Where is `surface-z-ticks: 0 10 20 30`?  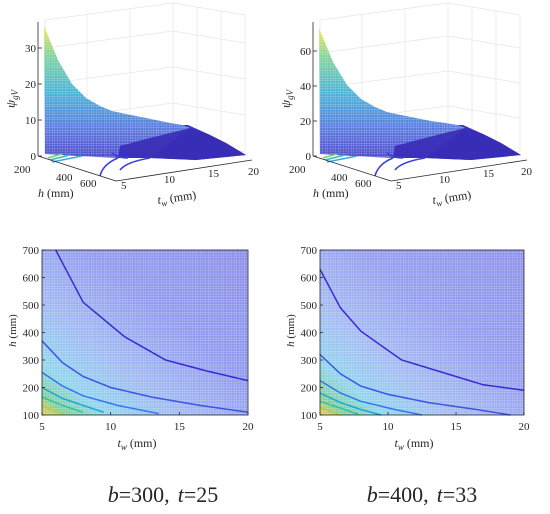 surface-z-ticks: 0 10 20 30 is located at coordinates (31, 103).